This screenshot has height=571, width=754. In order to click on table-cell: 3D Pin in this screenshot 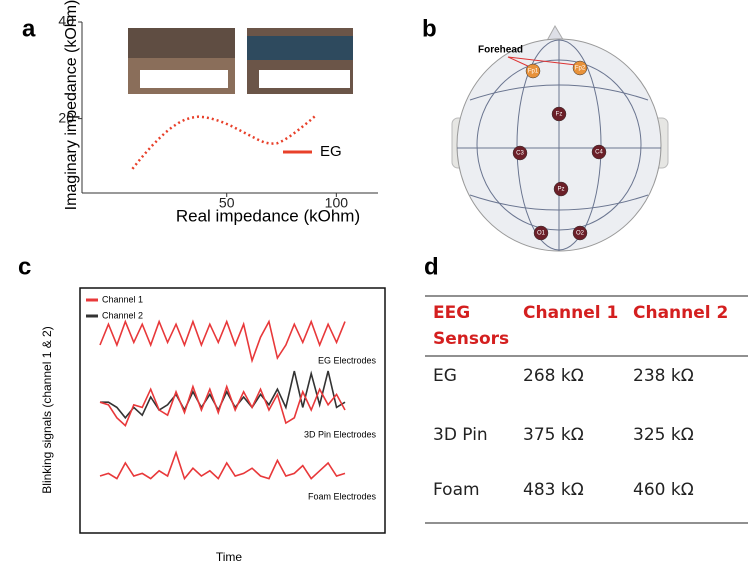, I will do `click(460, 435)`.